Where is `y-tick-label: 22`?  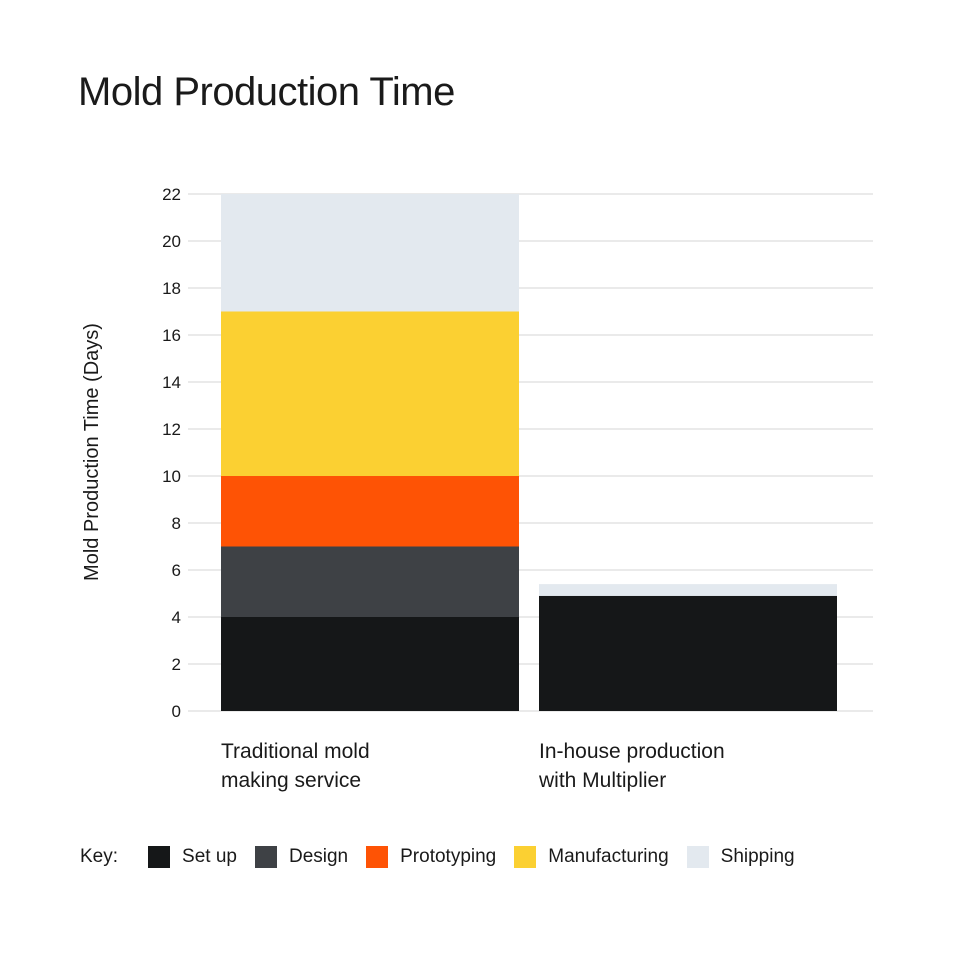
y-tick-label: 22 is located at coordinates (171, 194).